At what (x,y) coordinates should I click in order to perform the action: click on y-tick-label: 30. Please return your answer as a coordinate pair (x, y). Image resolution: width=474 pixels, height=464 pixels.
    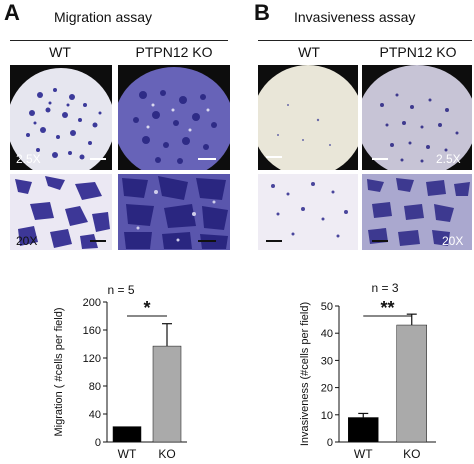
    Looking at the image, I should click on (327, 361).